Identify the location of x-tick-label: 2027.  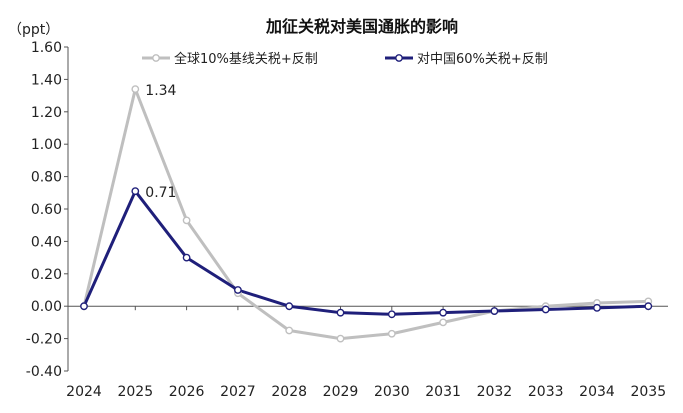
(238, 392).